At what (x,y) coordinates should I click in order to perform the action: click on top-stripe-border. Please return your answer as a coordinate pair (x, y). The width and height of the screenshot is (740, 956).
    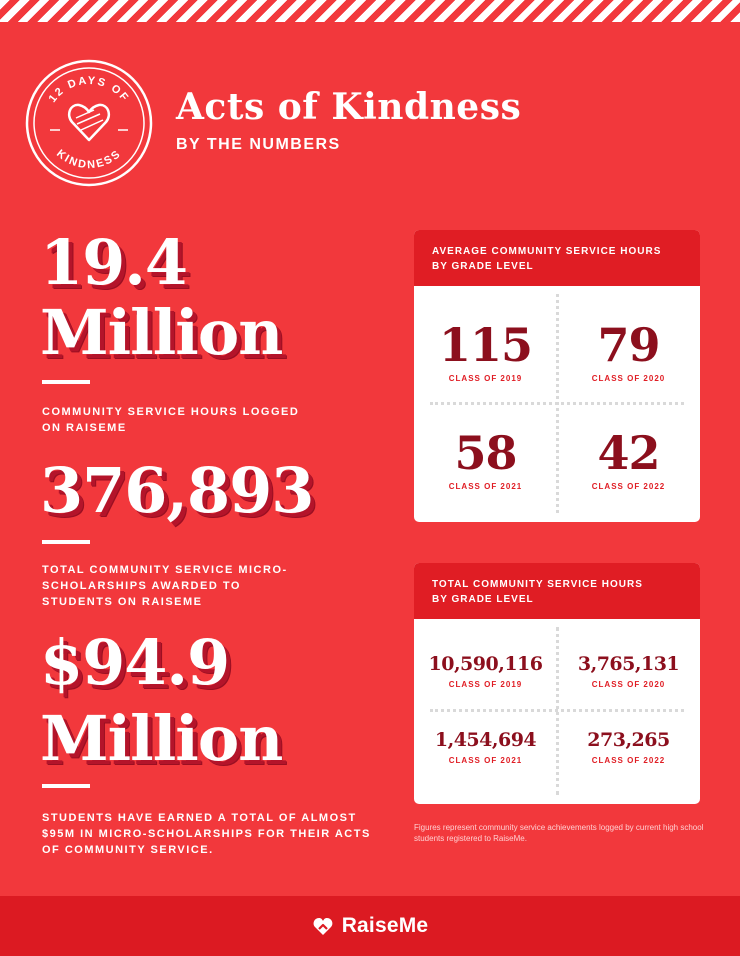
    Looking at the image, I should click on (370, 11).